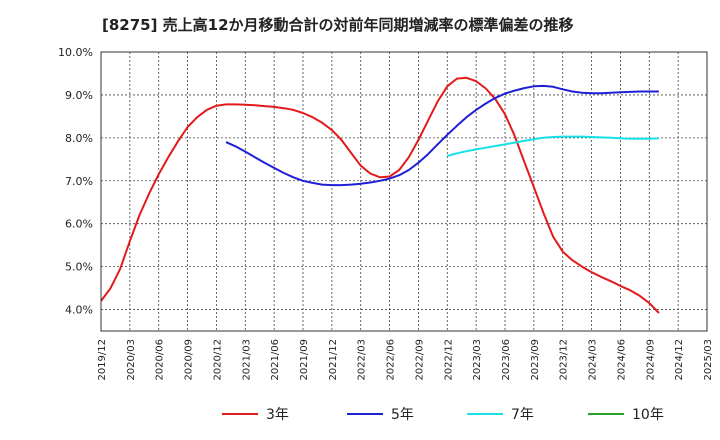 Image resolution: width=720 pixels, height=440 pixels. Describe the element at coordinates (79, 138) in the screenshot. I see `y-tick-label: 8.0%` at that location.